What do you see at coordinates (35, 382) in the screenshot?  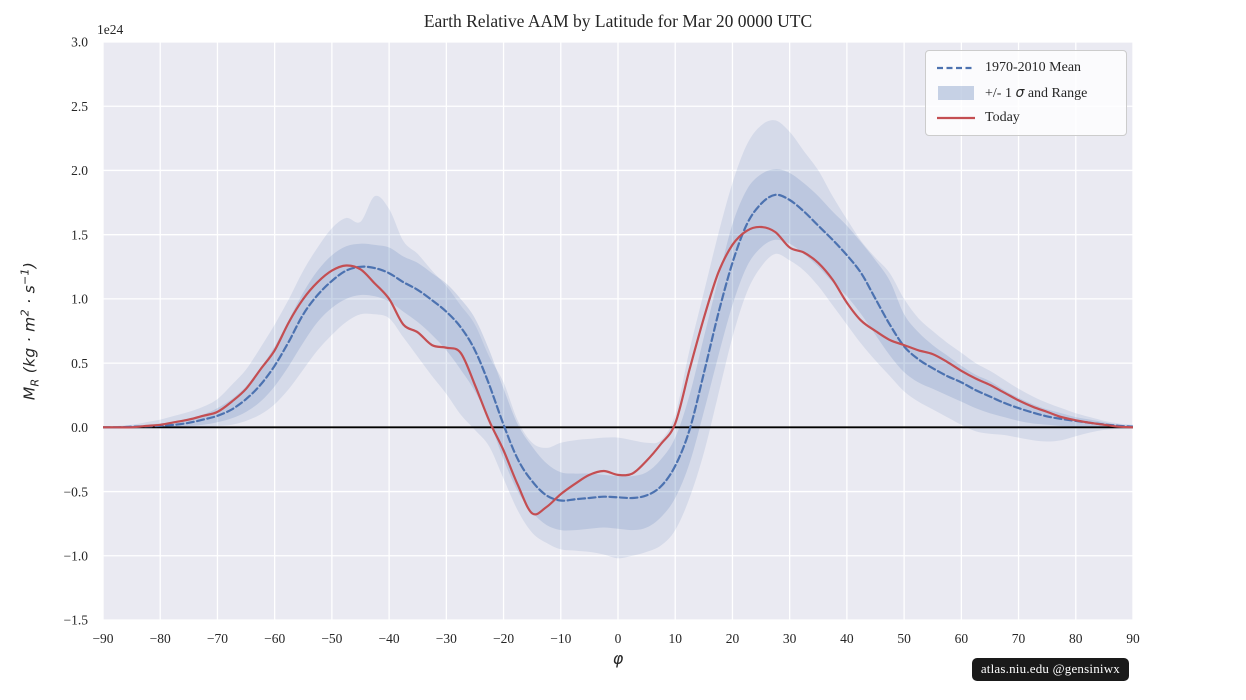 I see `ylabel-subscript: R` at bounding box center [35, 382].